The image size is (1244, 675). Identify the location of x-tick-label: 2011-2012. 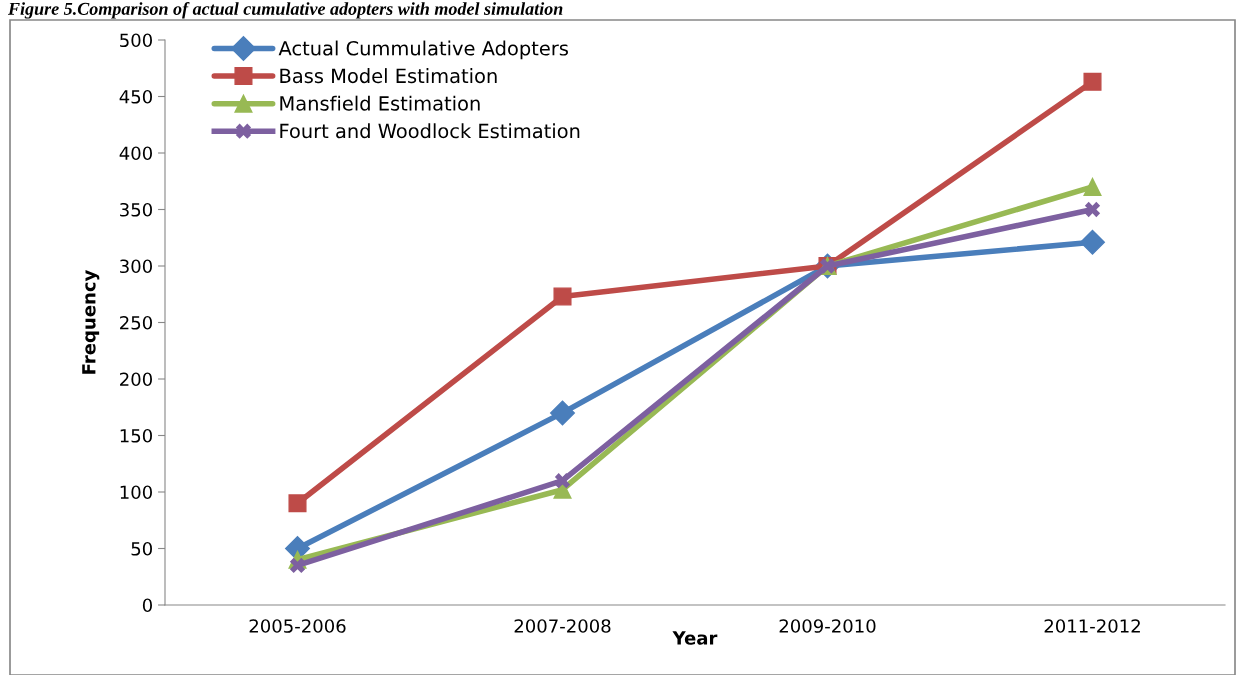
(1092, 626).